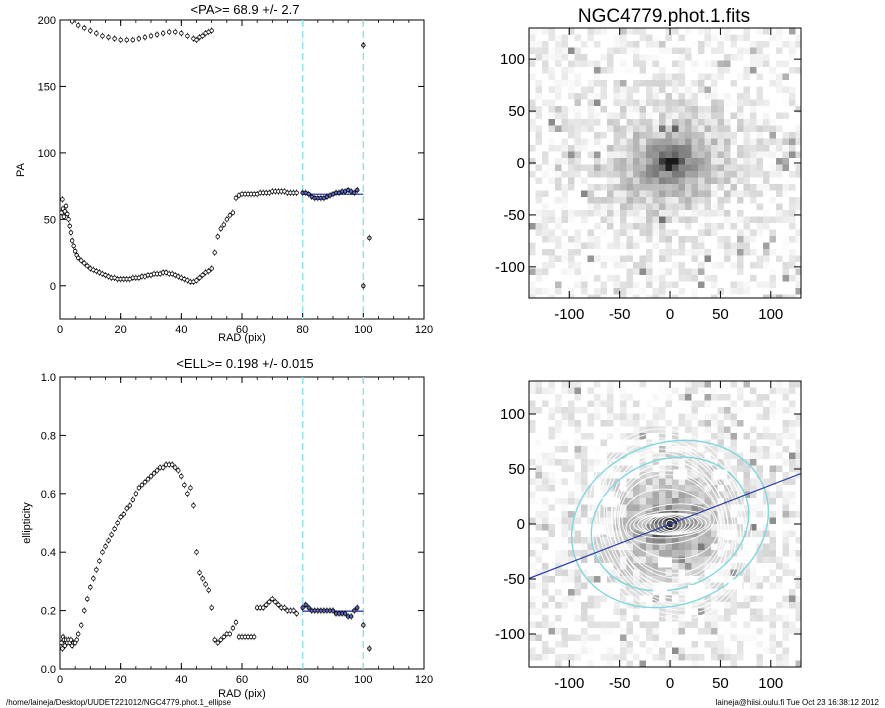 This screenshot has width=885, height=708. What do you see at coordinates (670, 524) in the screenshot?
I see `isophote-ellipse` at bounding box center [670, 524].